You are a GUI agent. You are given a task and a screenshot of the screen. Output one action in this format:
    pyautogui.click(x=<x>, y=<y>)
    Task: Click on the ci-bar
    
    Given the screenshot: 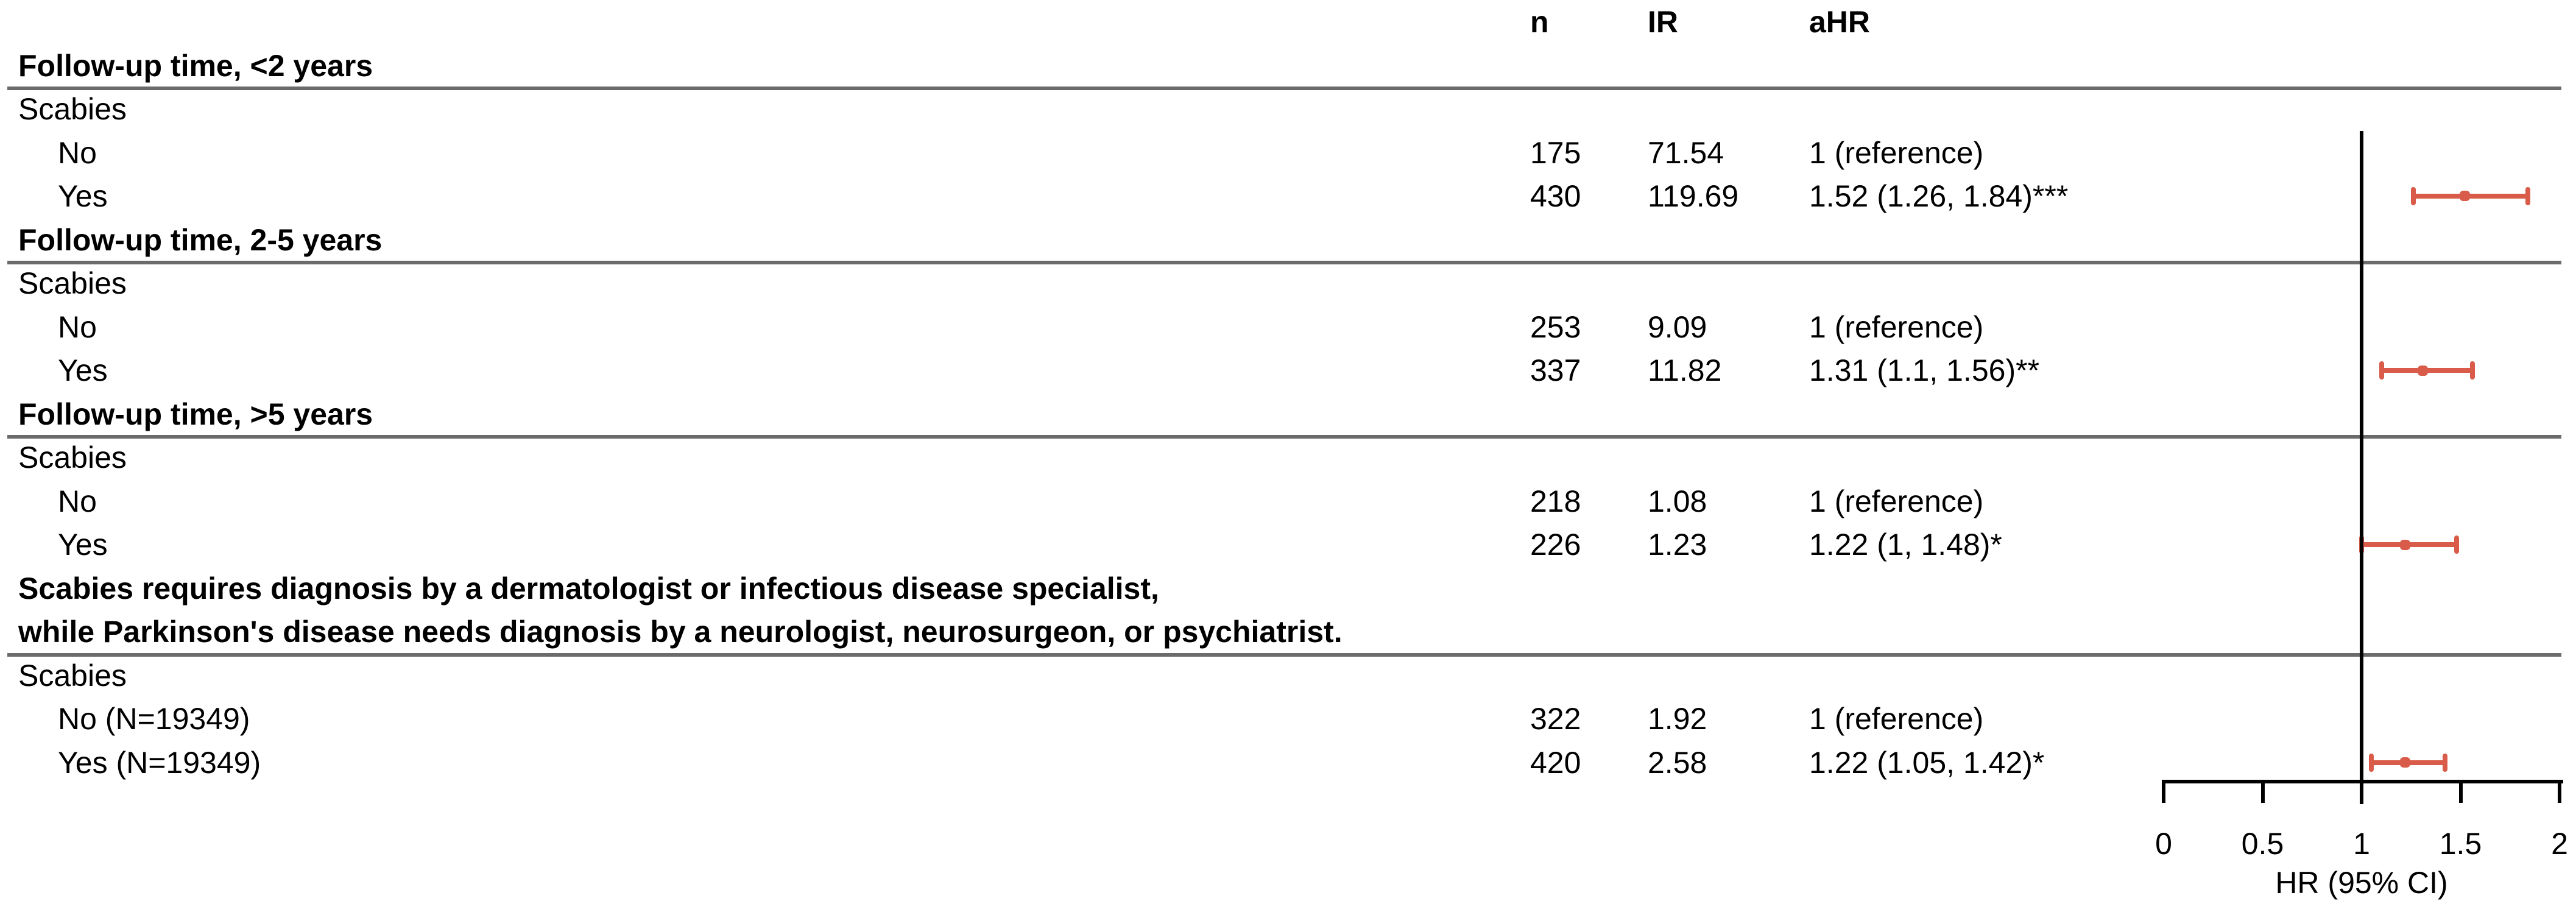 What is the action you would take?
    pyautogui.click(x=2470, y=196)
    